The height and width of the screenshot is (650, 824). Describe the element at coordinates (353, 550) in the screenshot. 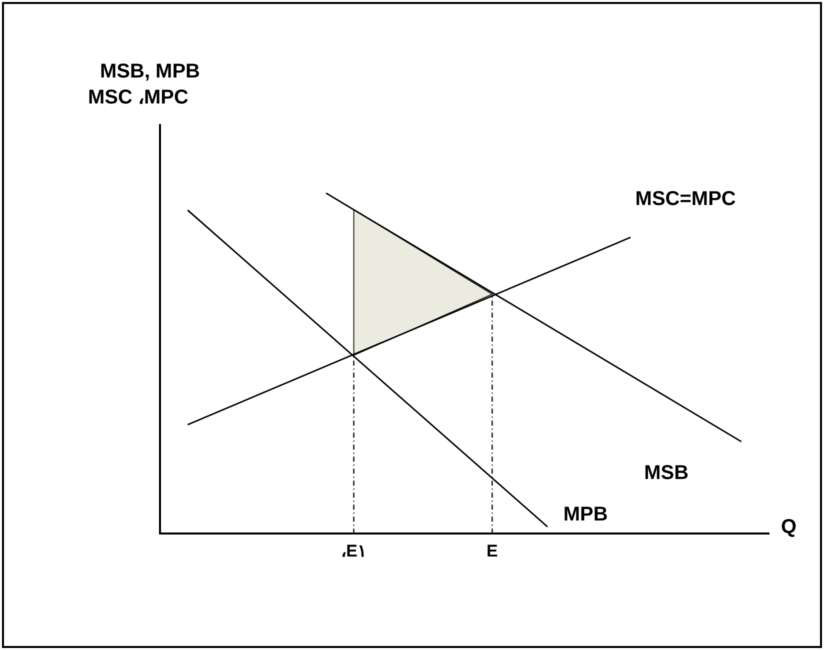

I see `x-tick-label: ،E١` at that location.